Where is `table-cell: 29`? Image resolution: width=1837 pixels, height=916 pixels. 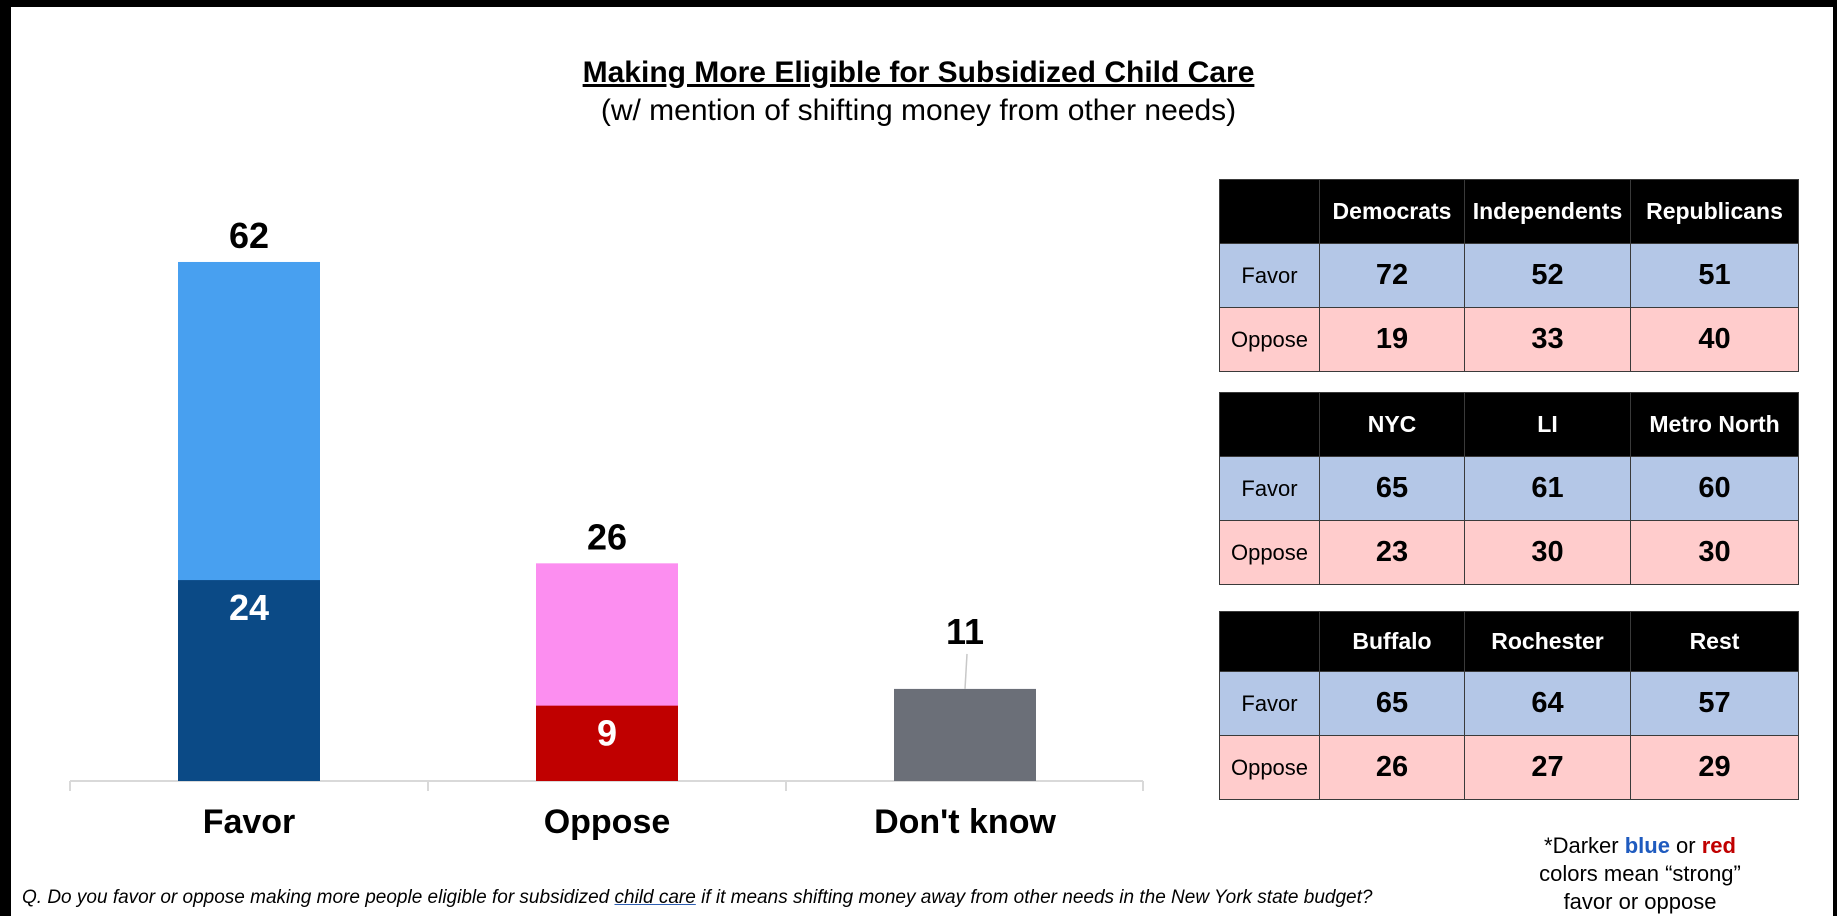 table-cell: 29 is located at coordinates (1714, 767).